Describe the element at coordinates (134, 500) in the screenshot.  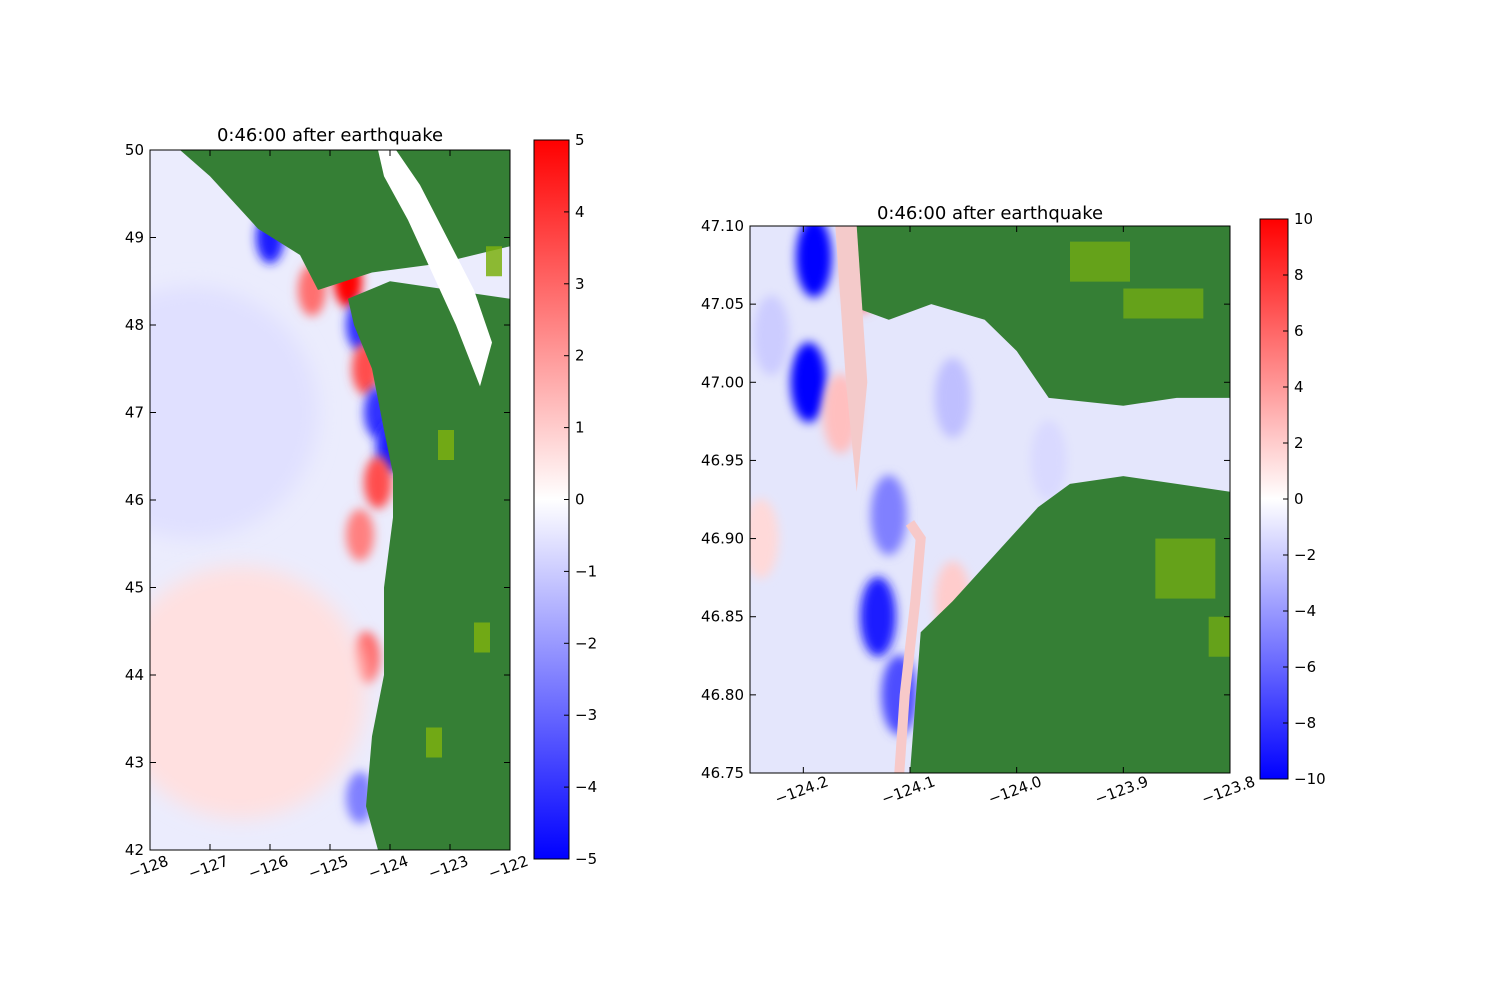
I see `left-y-tick-label: 46` at that location.